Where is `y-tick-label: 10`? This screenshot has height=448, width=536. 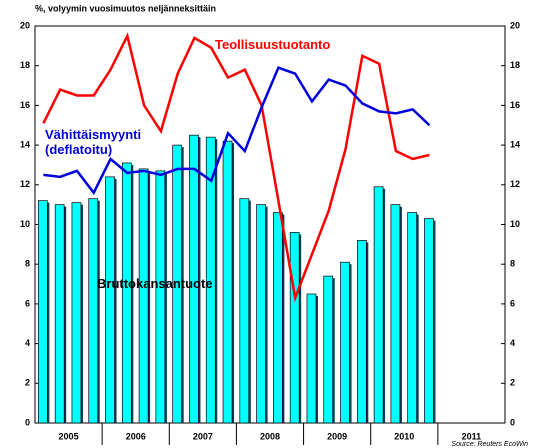 y-tick-label: 10 is located at coordinates (25, 224).